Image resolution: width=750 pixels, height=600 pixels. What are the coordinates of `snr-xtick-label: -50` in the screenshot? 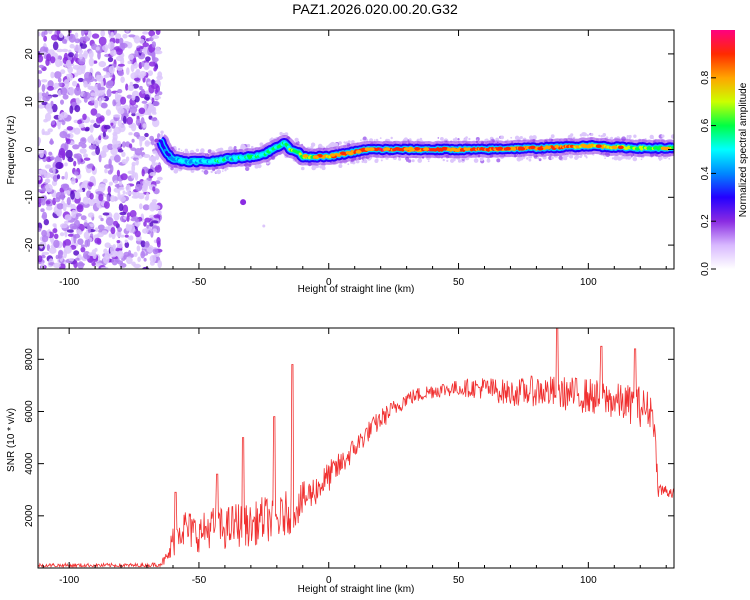 It's located at (199, 580).